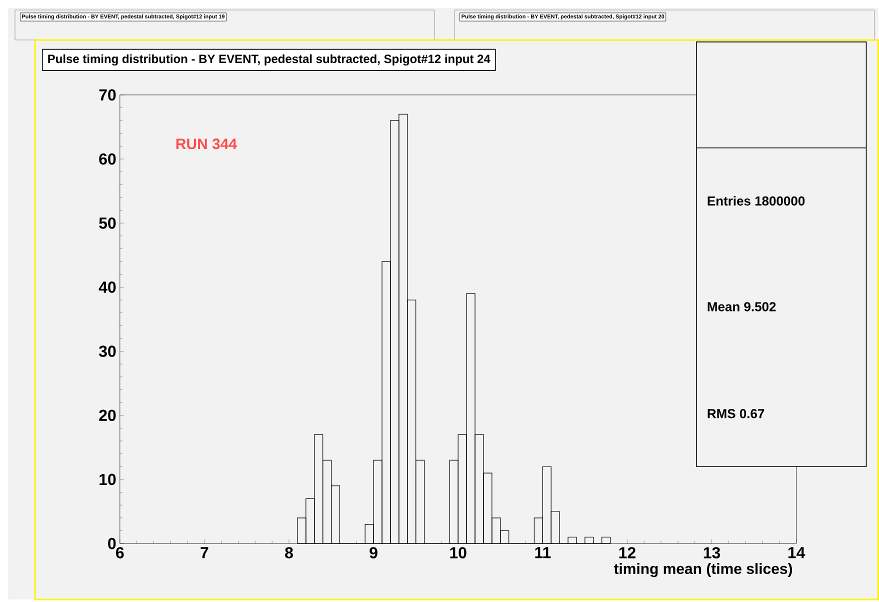  Describe the element at coordinates (289, 552) in the screenshot. I see `x-tick-label: 8` at that location.